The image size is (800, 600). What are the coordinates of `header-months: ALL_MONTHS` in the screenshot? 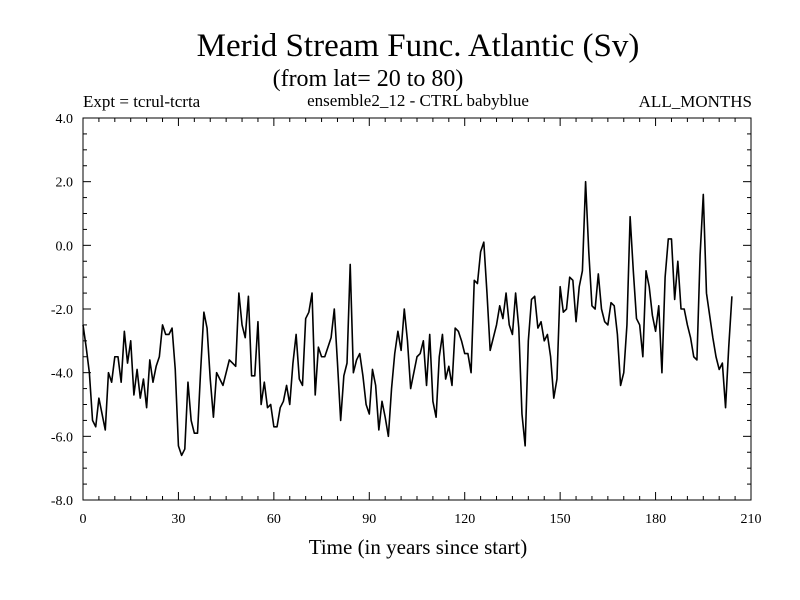 It's located at (695, 101).